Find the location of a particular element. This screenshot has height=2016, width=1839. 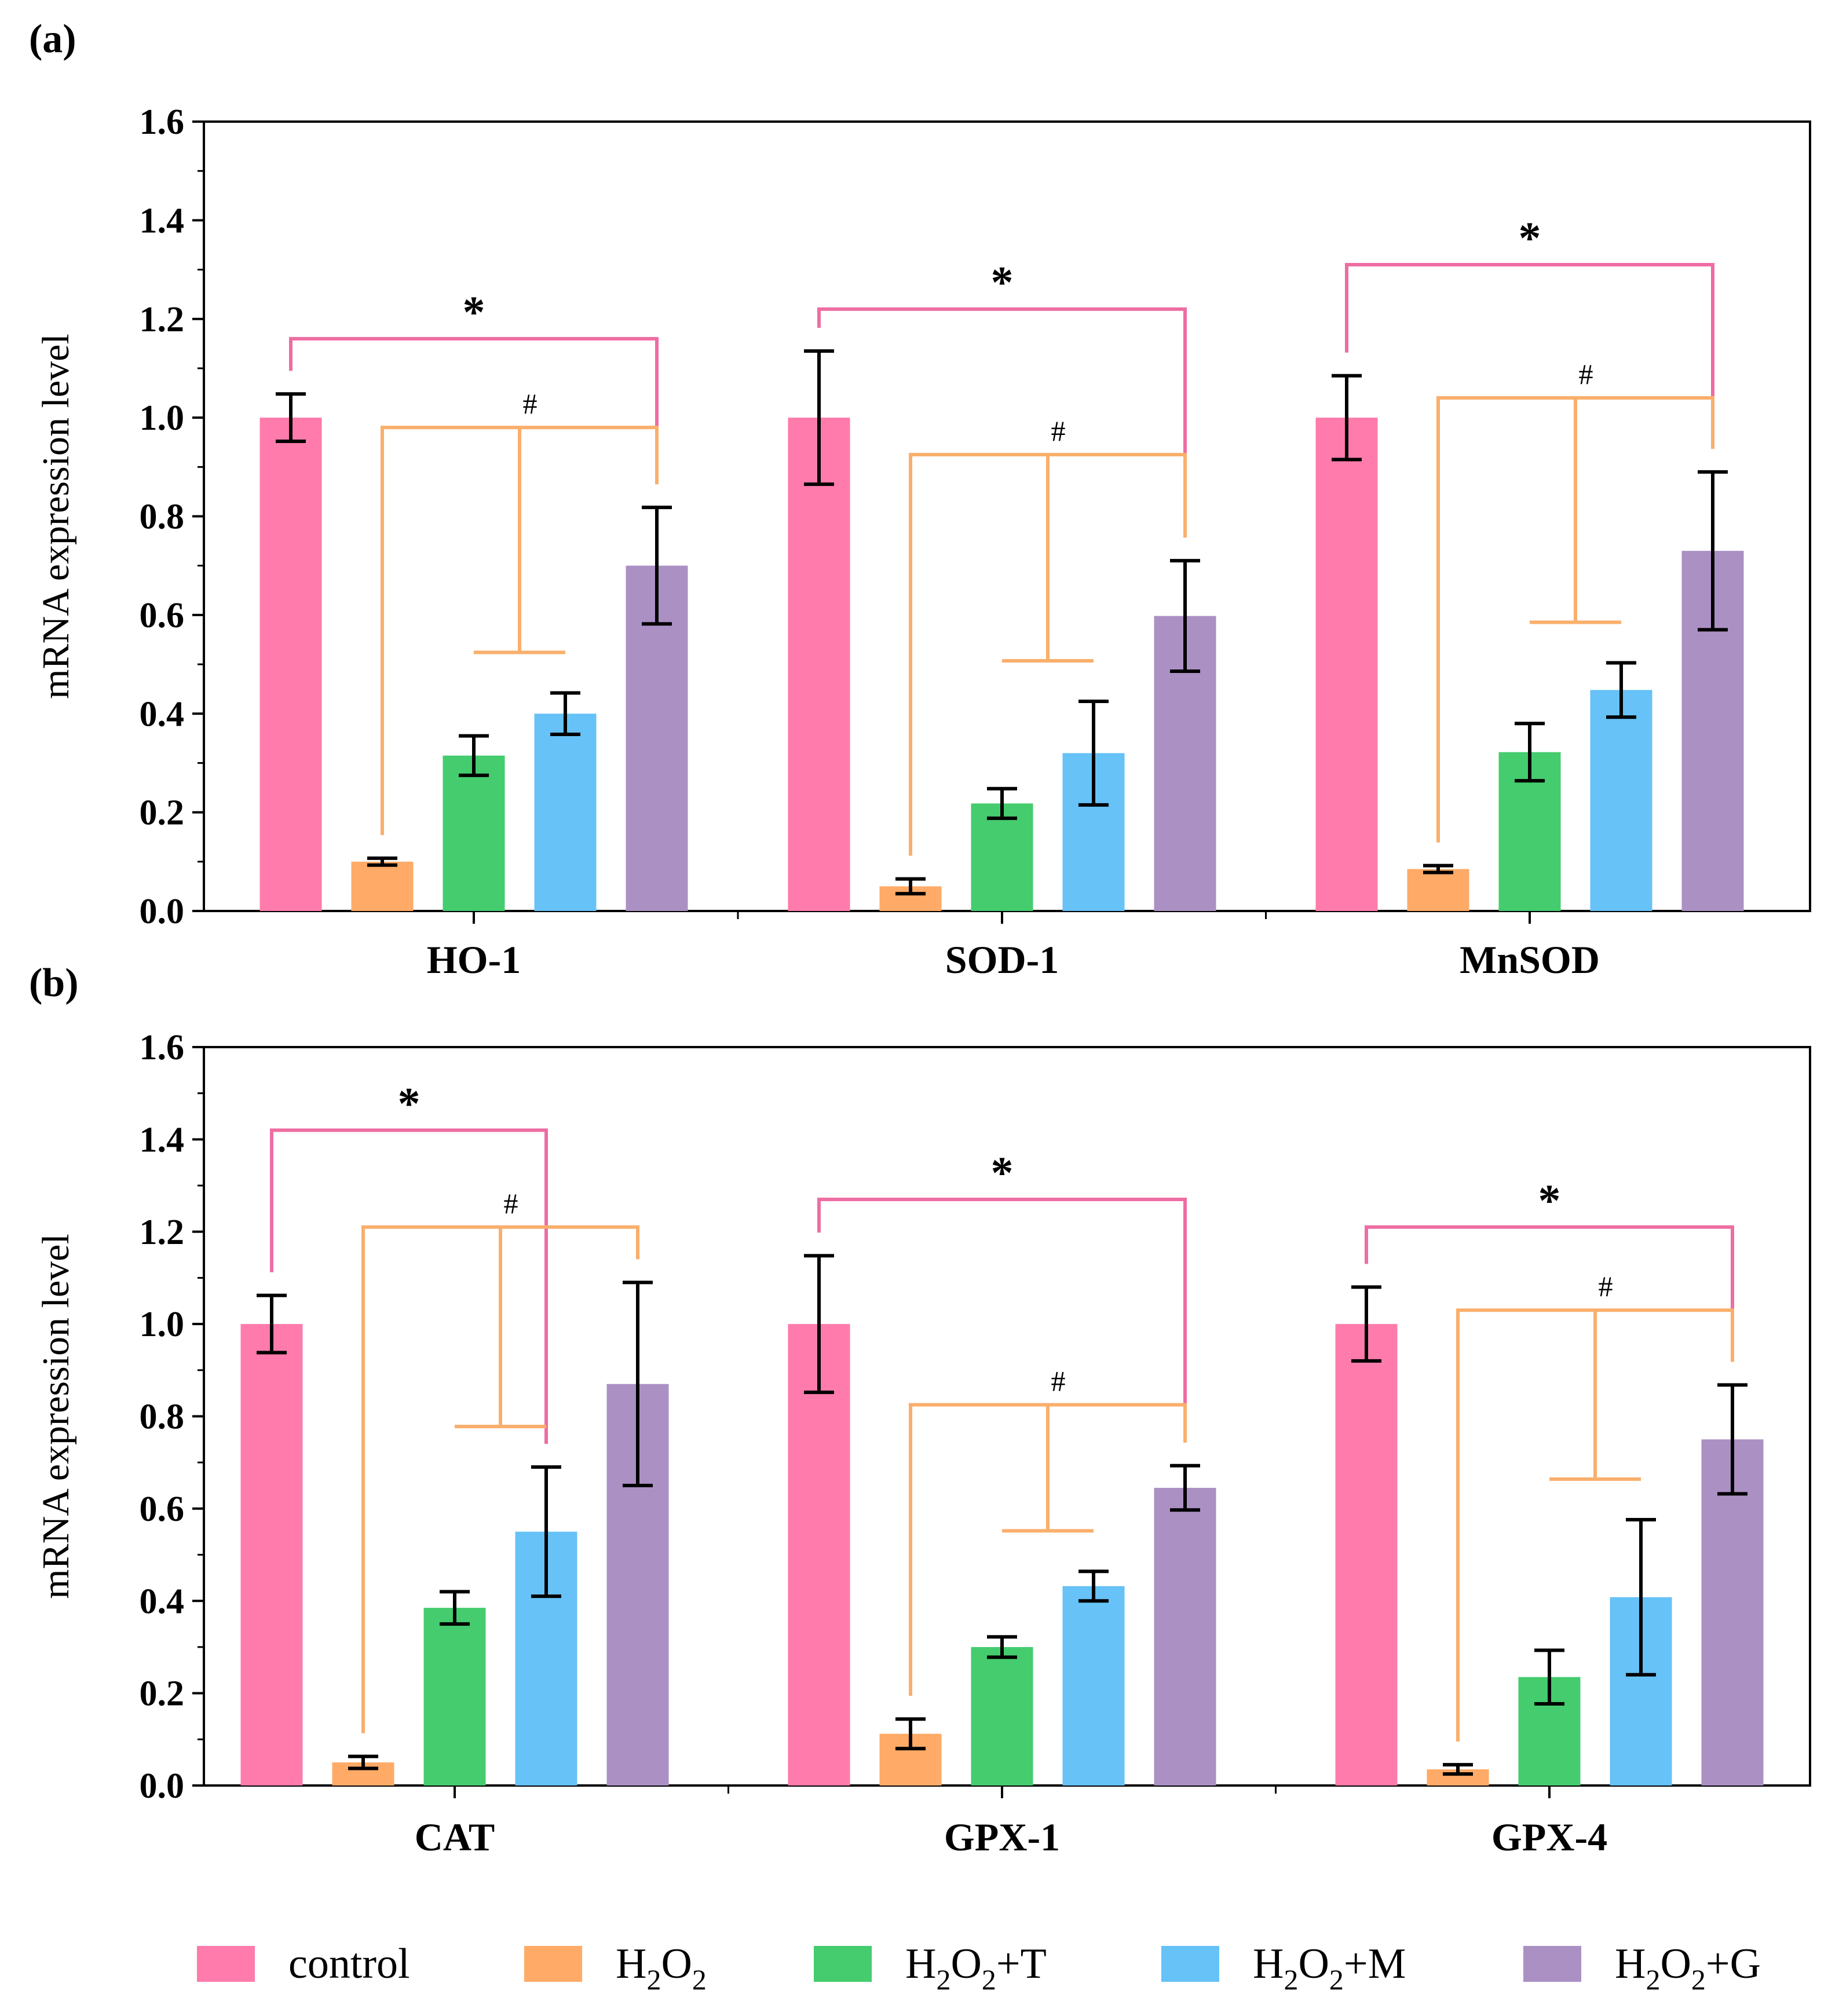

legend-text-part: +T is located at coordinates (1022, 1964).